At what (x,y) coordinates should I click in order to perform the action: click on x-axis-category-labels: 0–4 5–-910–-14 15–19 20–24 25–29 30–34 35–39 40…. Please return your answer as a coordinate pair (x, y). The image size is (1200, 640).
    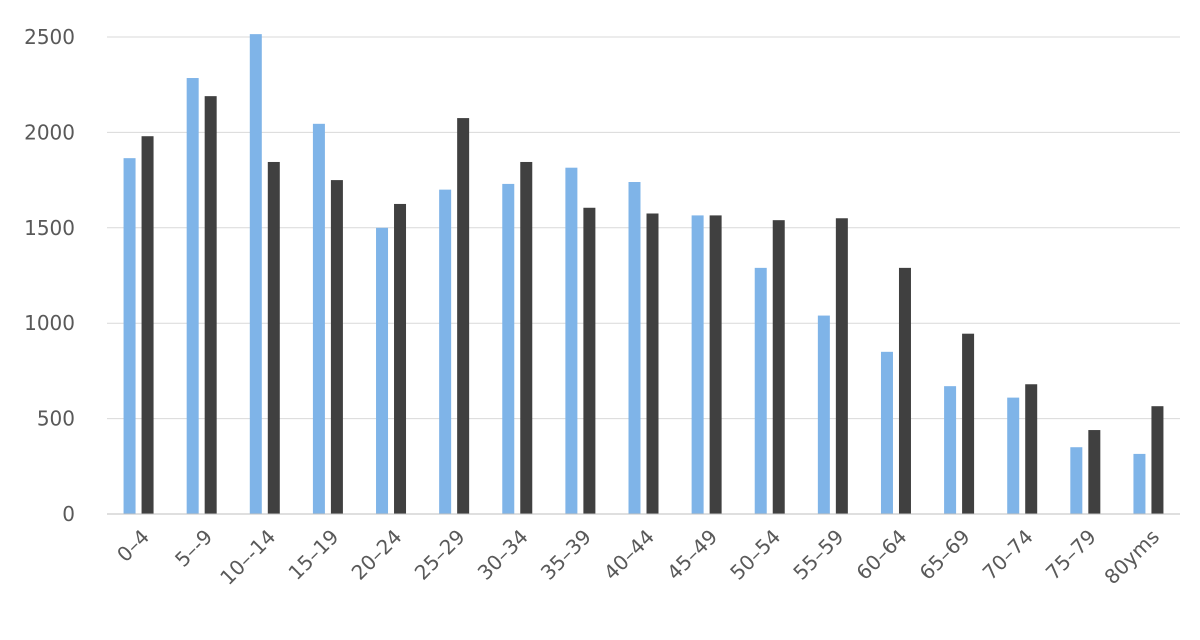
    Looking at the image, I should click on (638, 557).